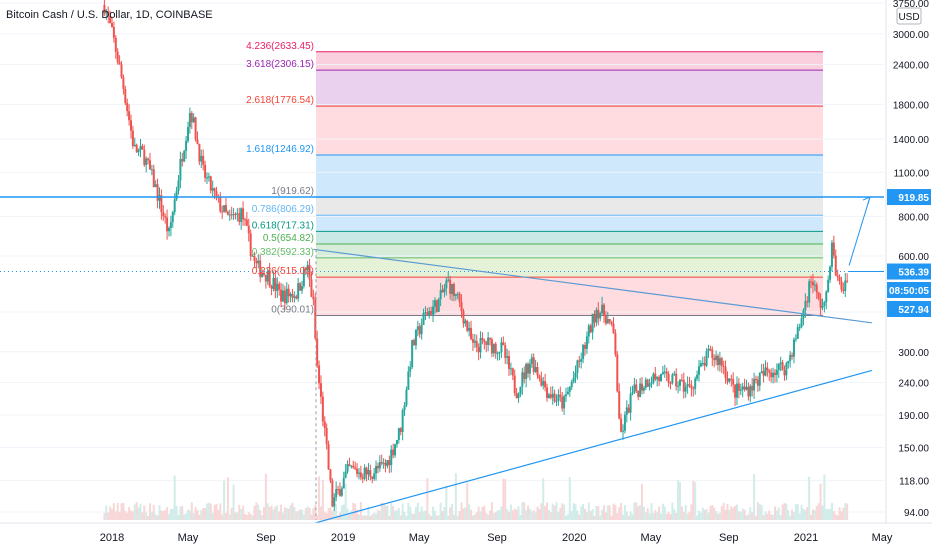 Image resolution: width=932 pixels, height=555 pixels. What do you see at coordinates (476, 496) in the screenshot?
I see `volume-bars` at bounding box center [476, 496].